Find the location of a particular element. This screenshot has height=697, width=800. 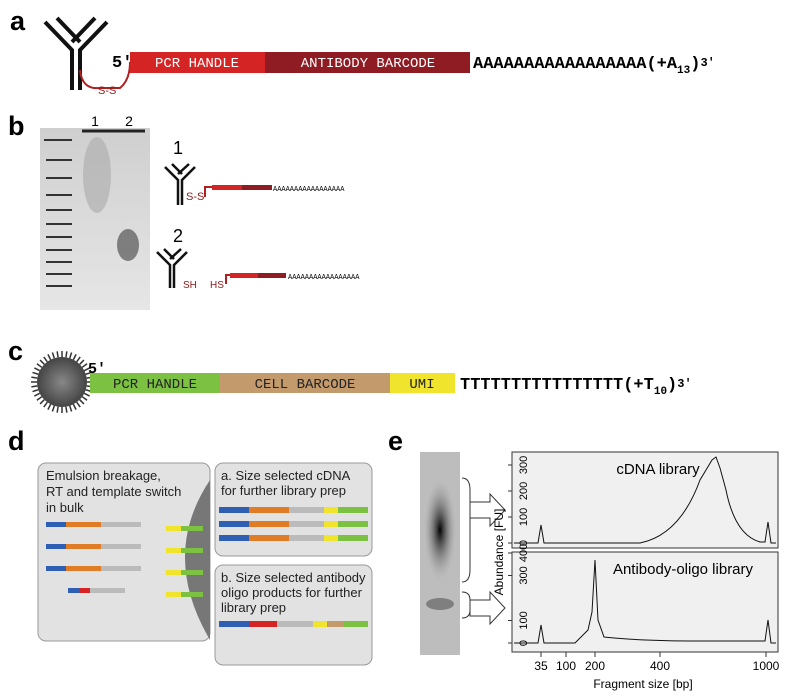

oligo-stripes is located at coordinates (124, 559).